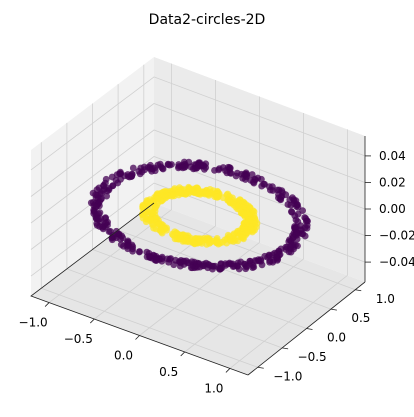 The height and width of the screenshot is (417, 414). Describe the element at coordinates (123, 356) in the screenshot. I see `x-tick-label: 0.0` at that location.